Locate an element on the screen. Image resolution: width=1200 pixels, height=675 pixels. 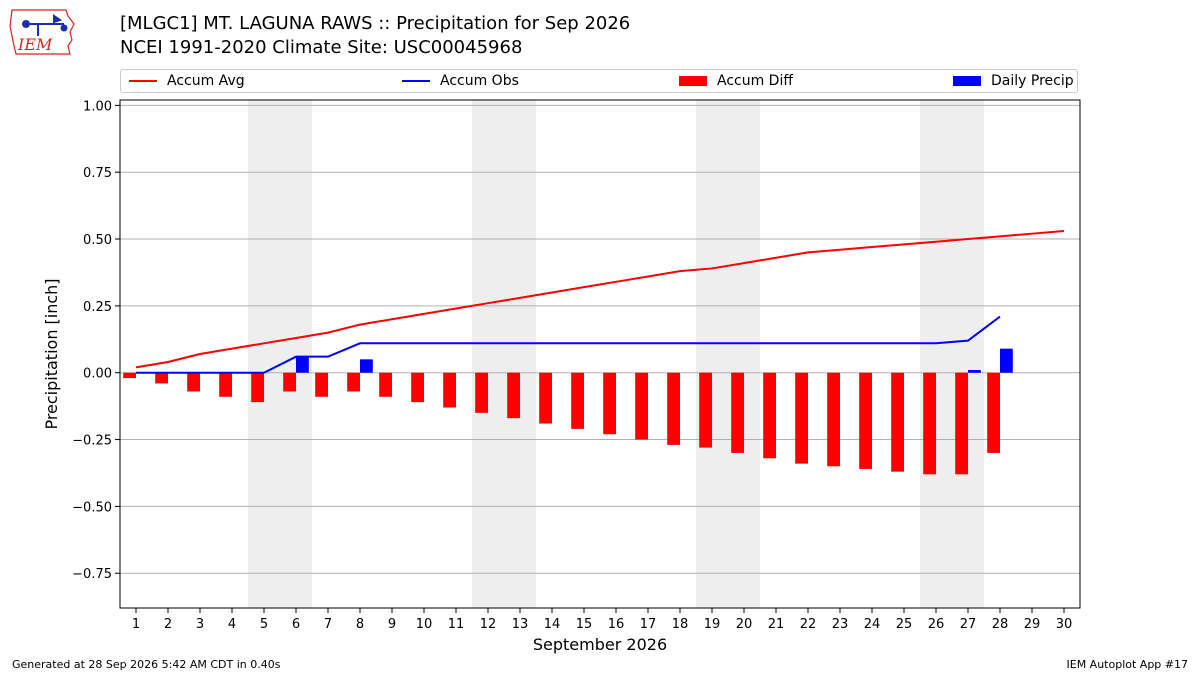
accum-obs-line is located at coordinates (568, 344).